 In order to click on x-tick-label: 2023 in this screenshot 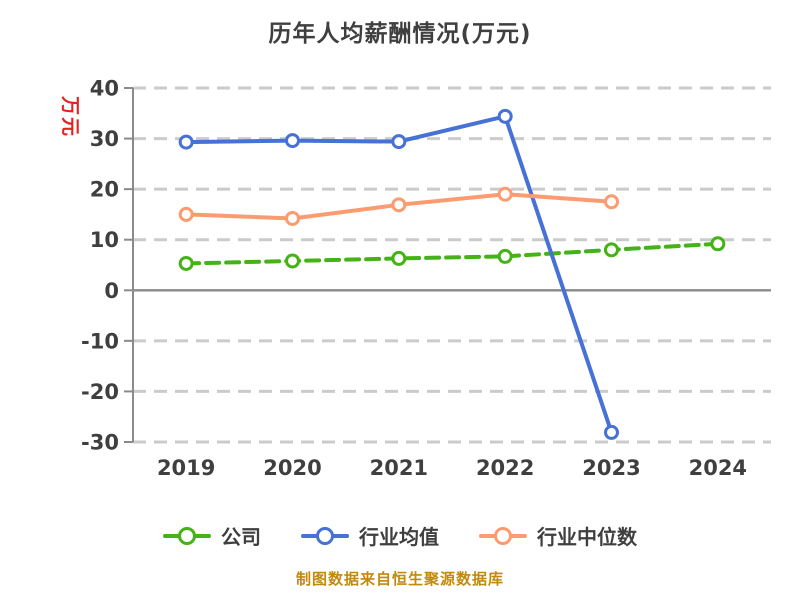, I will do `click(611, 468)`.